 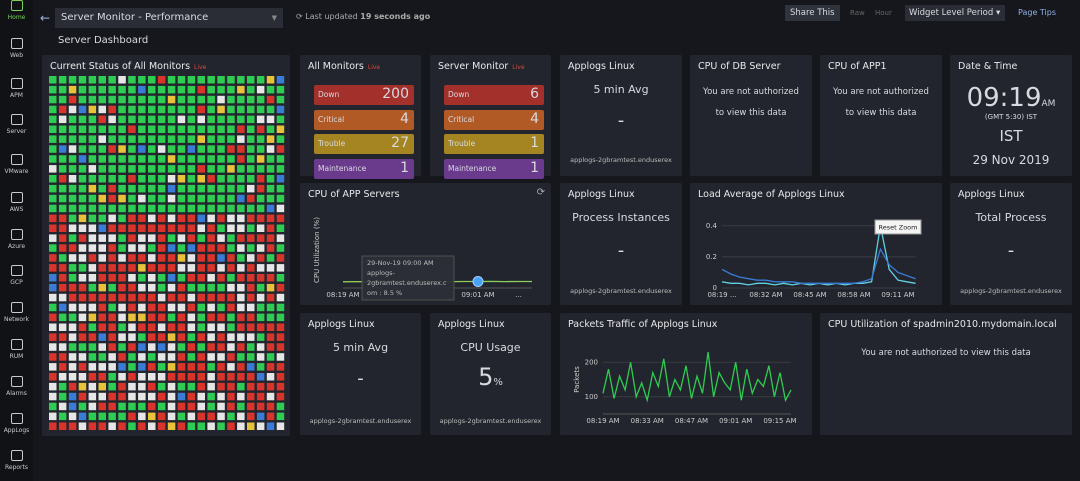 What do you see at coordinates (404, 118) in the screenshot?
I see `badge-count: 4` at bounding box center [404, 118].